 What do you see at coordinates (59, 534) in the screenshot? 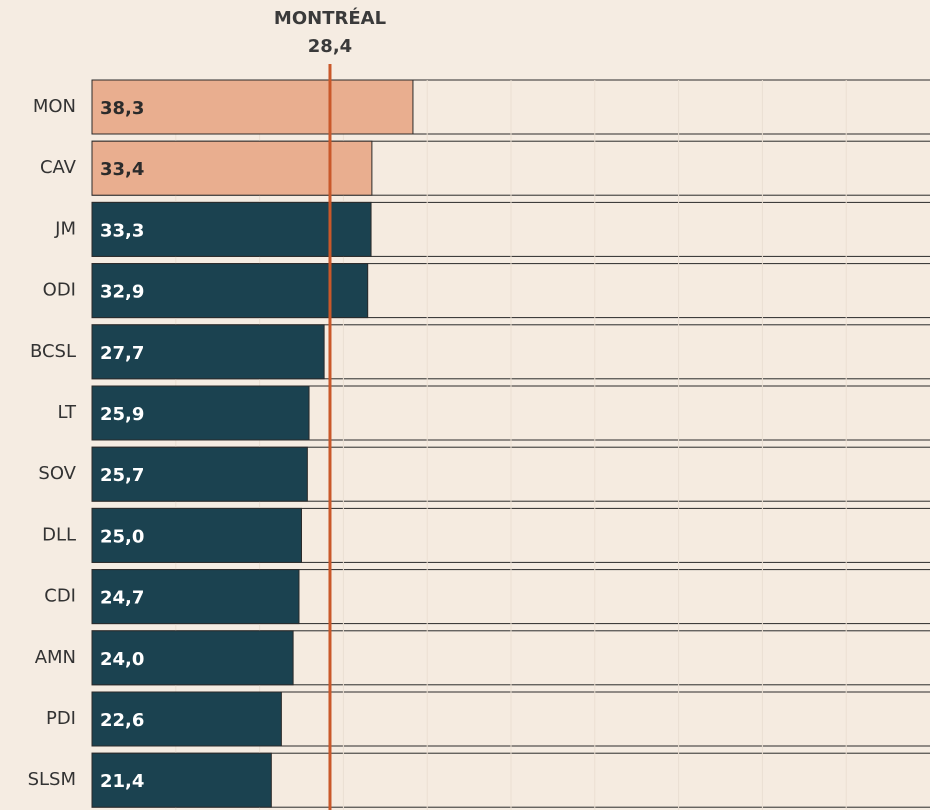
I see `y-tick-label: DLL` at bounding box center [59, 534].